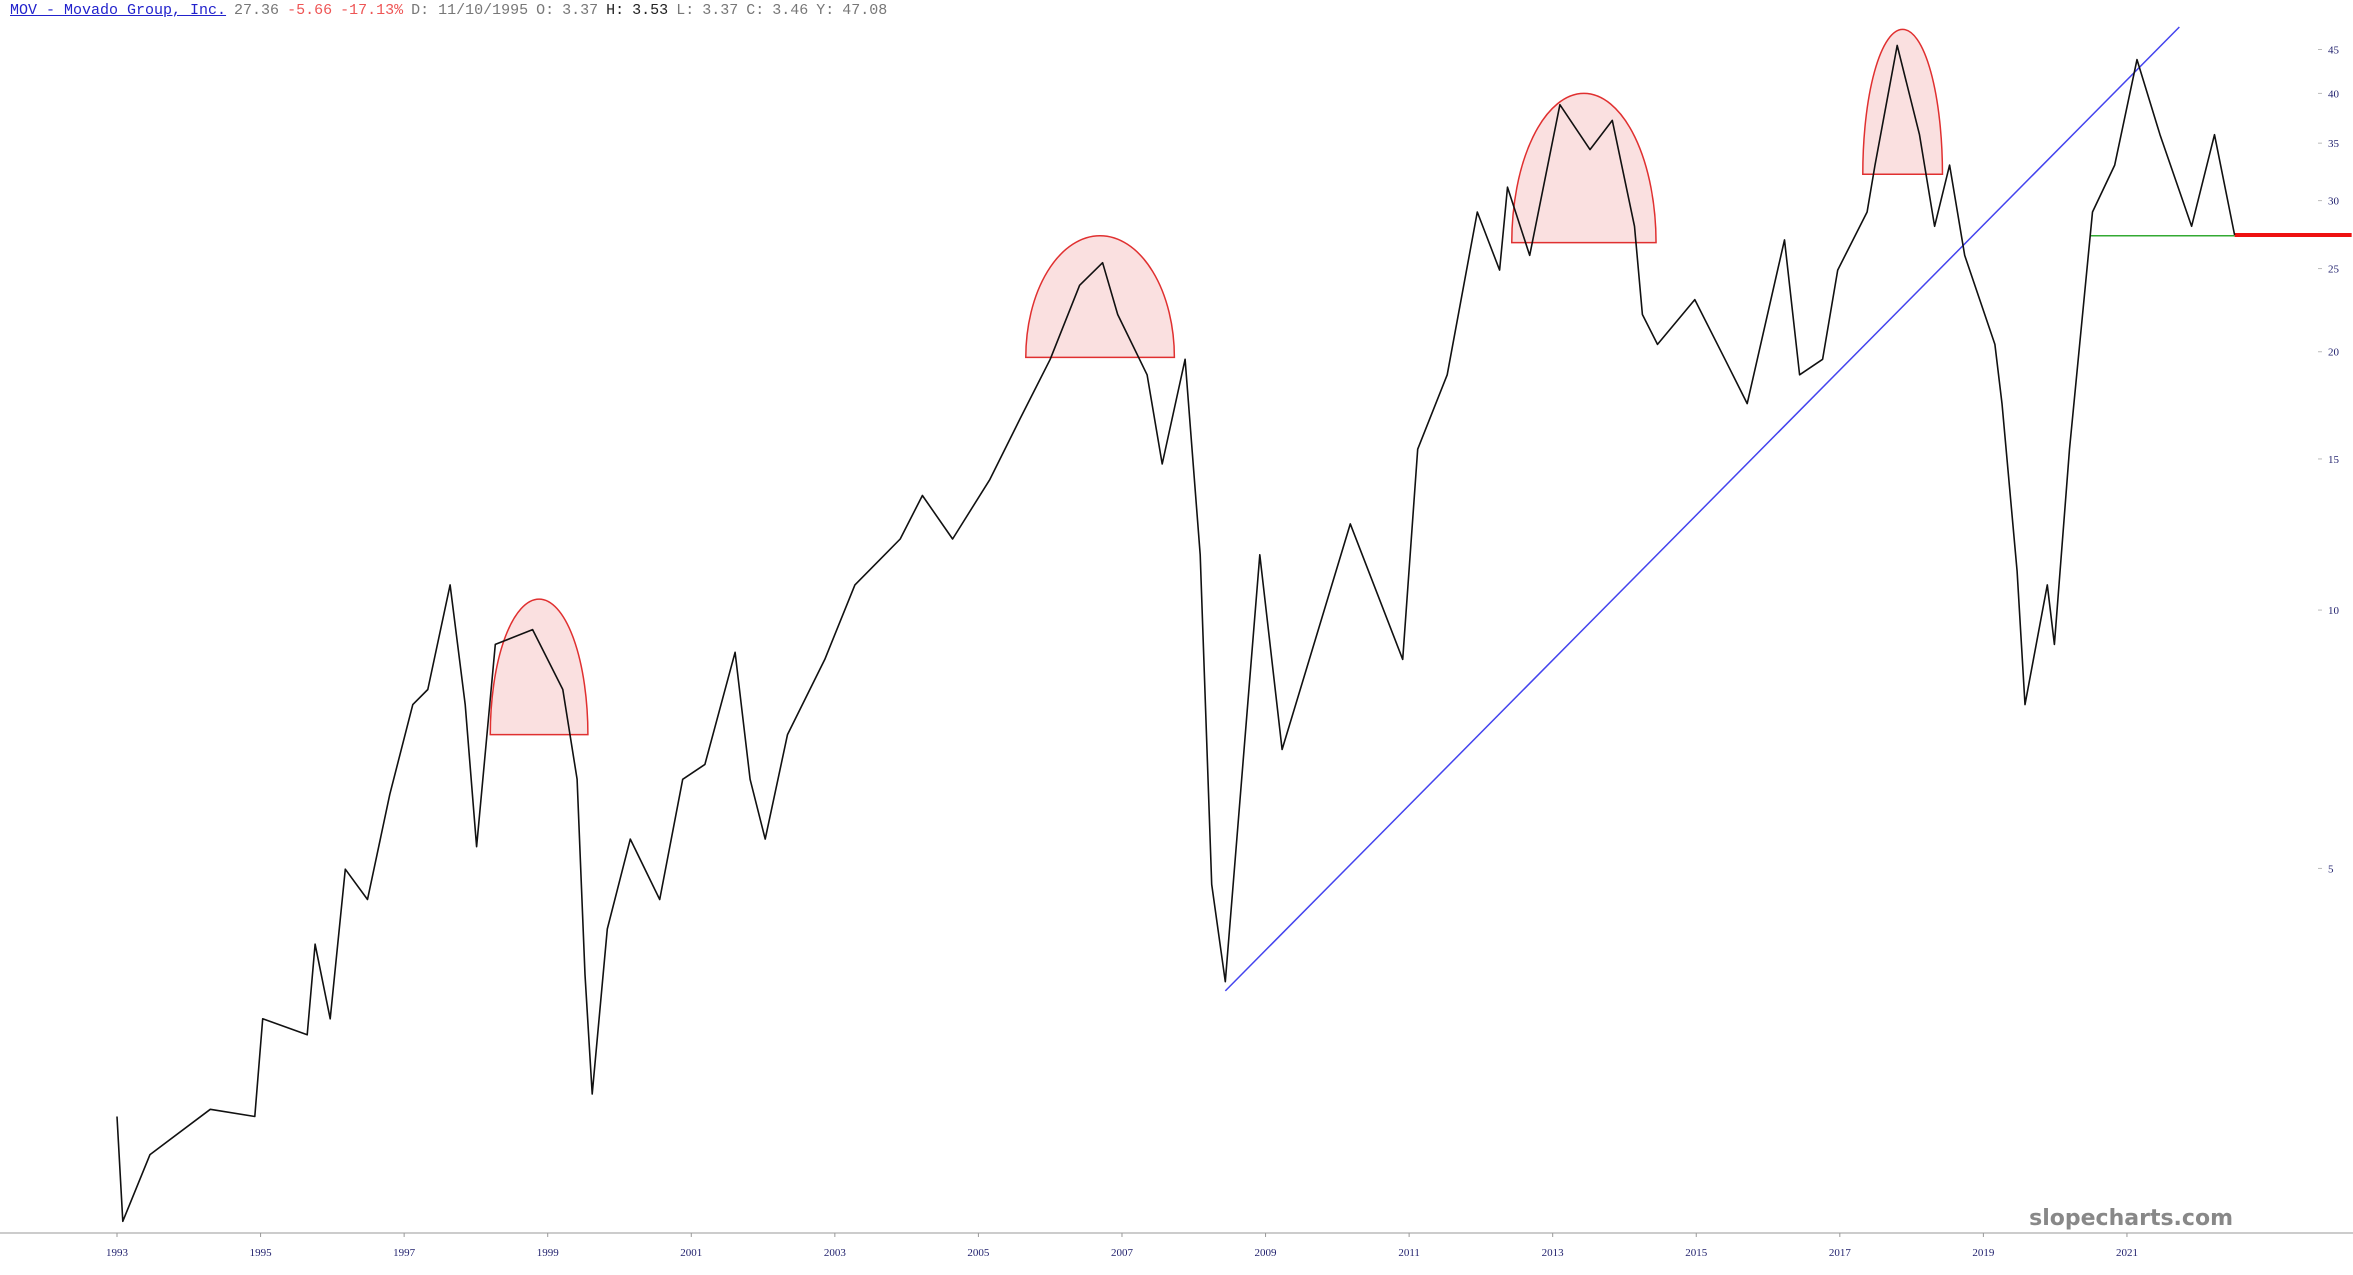  I want to click on x-tick-label: 1999, so click(548, 1253).